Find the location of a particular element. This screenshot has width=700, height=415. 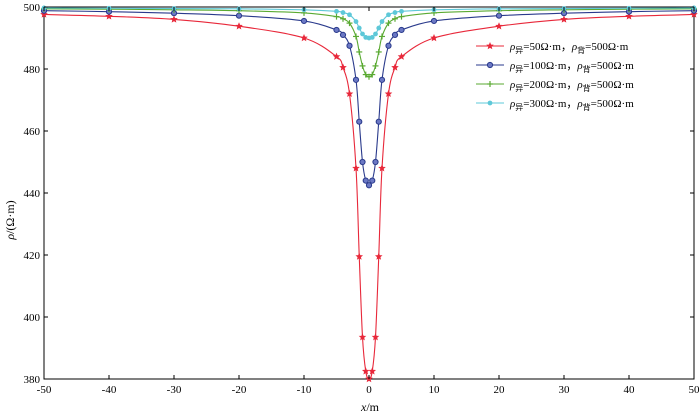

x-tick-label: 30 is located at coordinates (565, 390).